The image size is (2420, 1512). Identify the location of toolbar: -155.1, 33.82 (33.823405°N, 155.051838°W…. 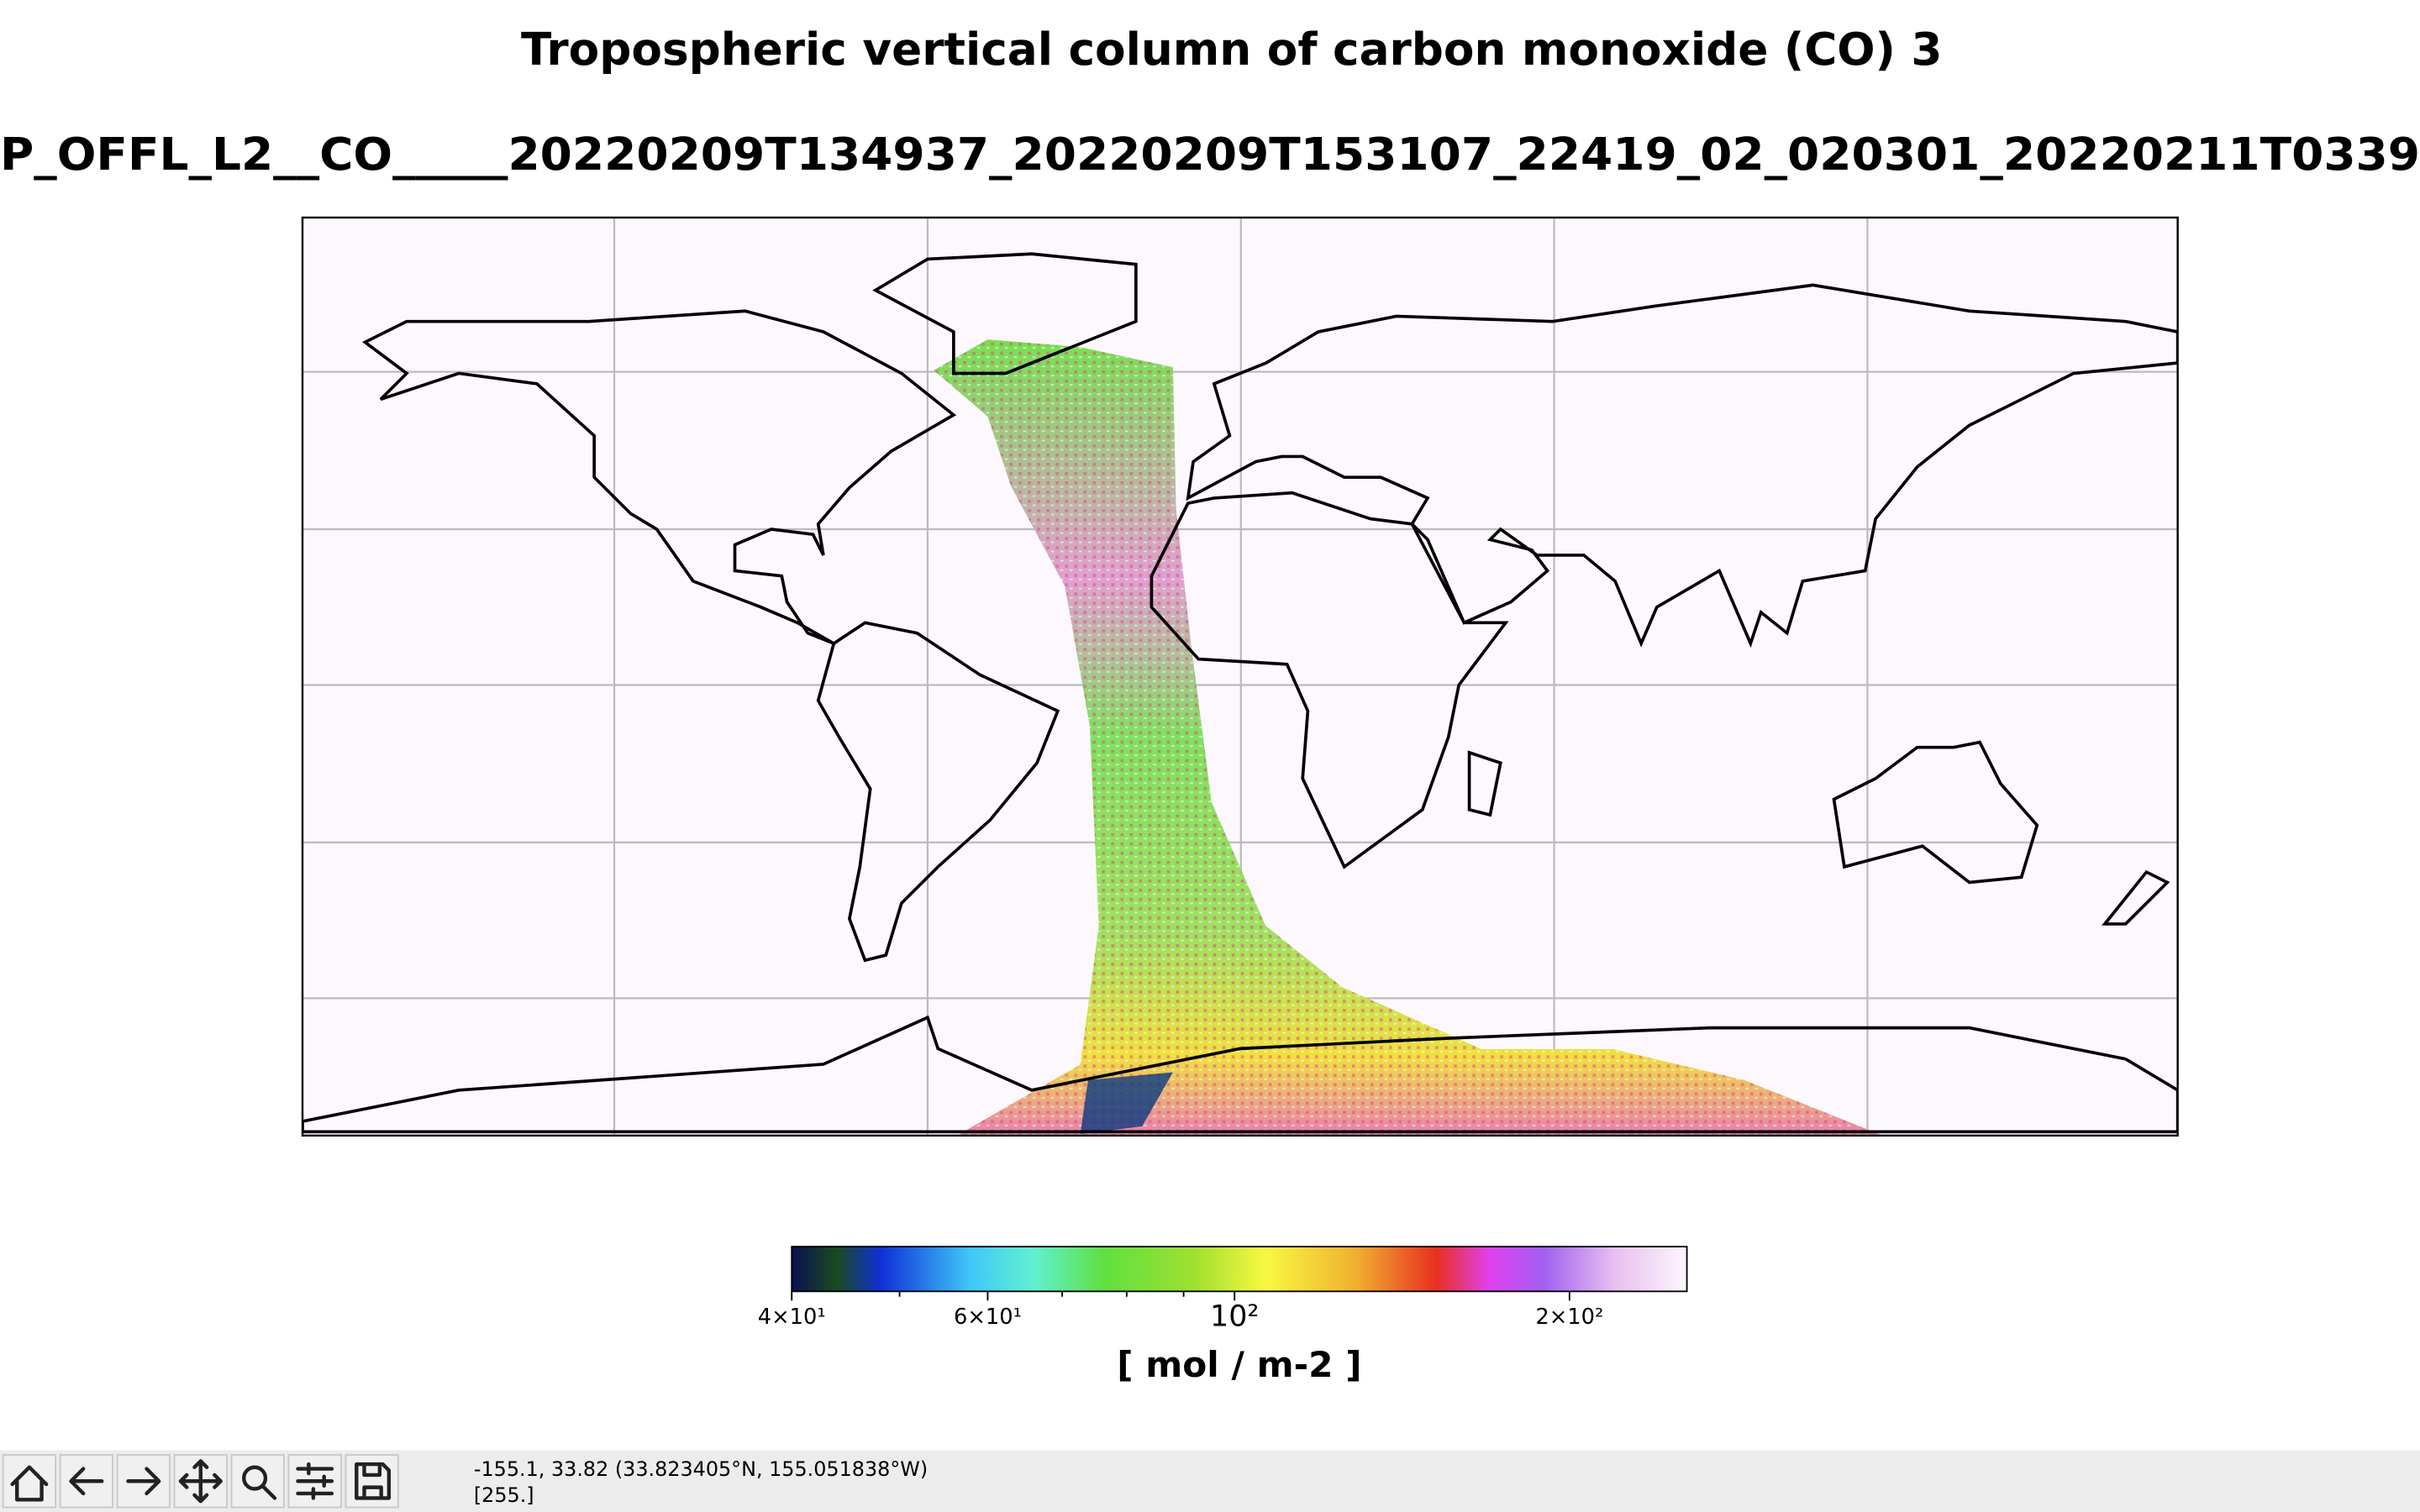
(1210, 1481).